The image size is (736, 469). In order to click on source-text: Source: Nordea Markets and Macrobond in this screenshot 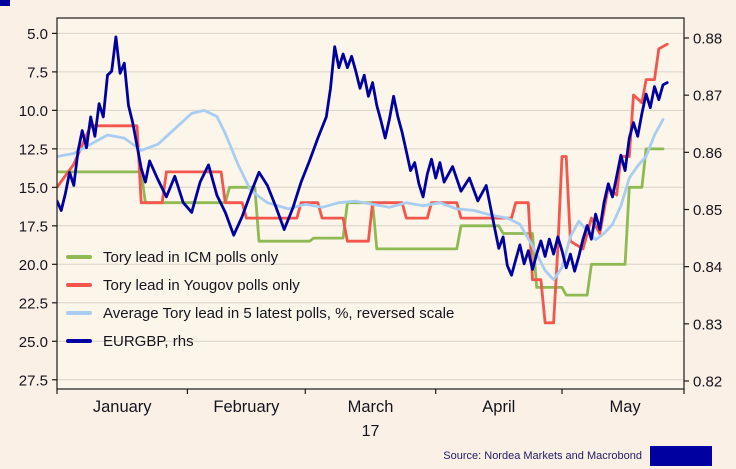, I will do `click(542, 456)`.